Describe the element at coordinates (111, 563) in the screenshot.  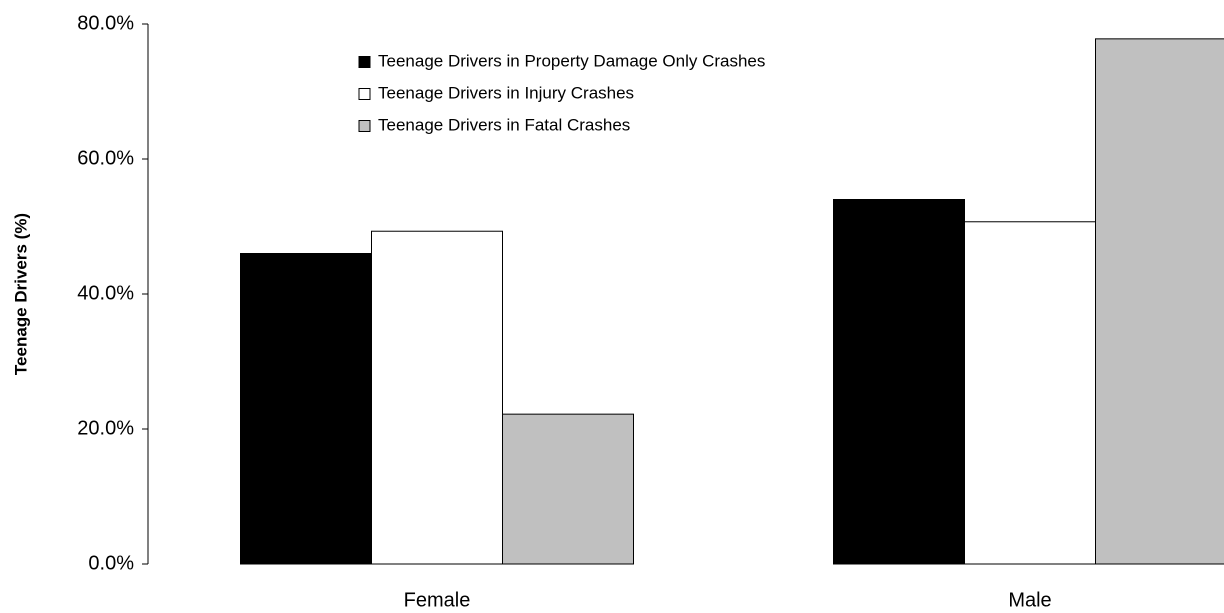
I see `y-tick-label: 0.0%` at that location.